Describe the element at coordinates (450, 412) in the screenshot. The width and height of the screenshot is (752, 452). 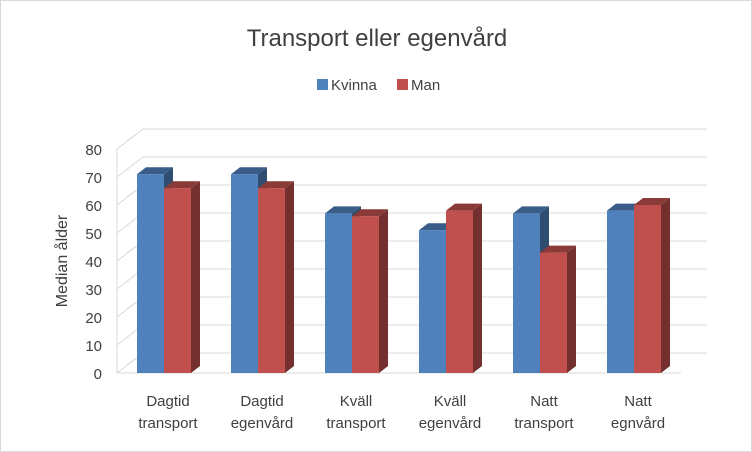
I see `x-tick-label: Kväll egenvård` at that location.